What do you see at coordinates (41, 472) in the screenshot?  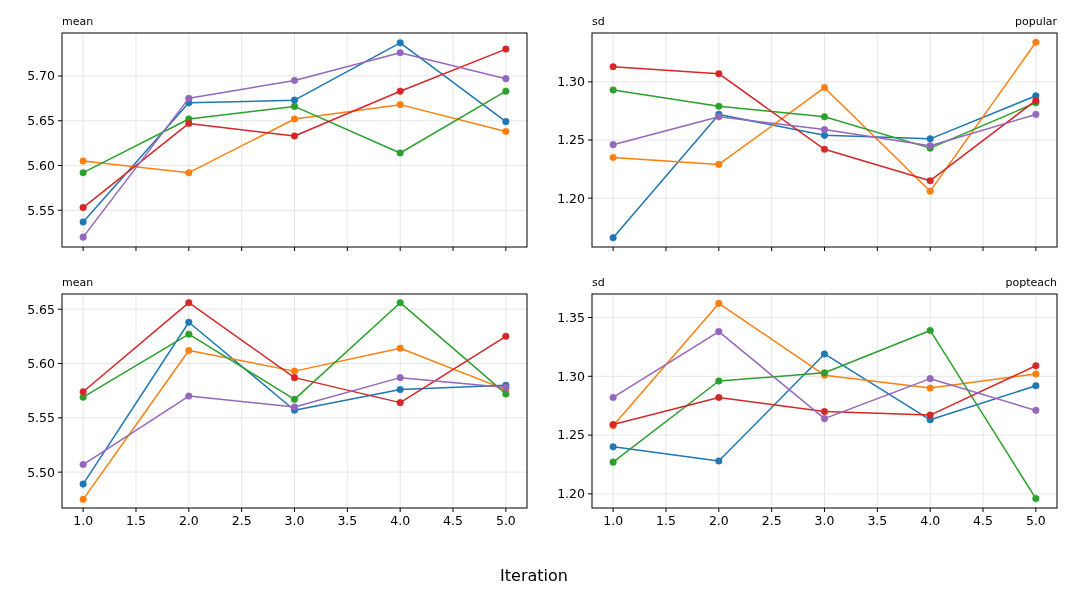 I see `y-tick-label: 5.50` at bounding box center [41, 472].